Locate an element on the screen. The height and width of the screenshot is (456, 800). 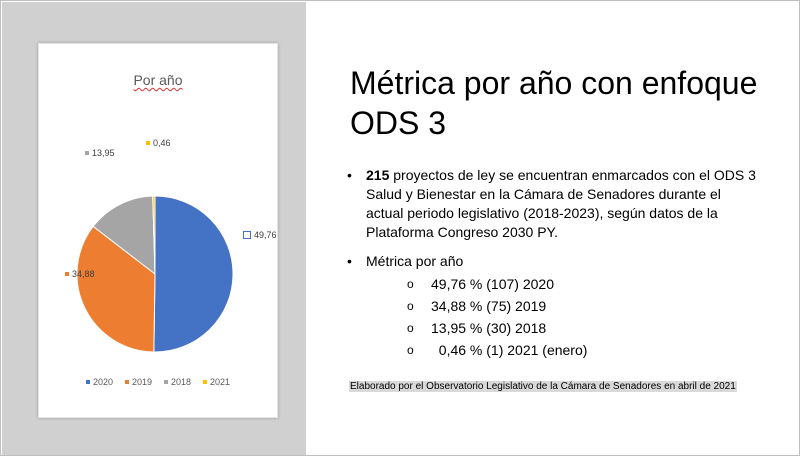
metric-heading: Métrica por año is located at coordinates (415, 261).